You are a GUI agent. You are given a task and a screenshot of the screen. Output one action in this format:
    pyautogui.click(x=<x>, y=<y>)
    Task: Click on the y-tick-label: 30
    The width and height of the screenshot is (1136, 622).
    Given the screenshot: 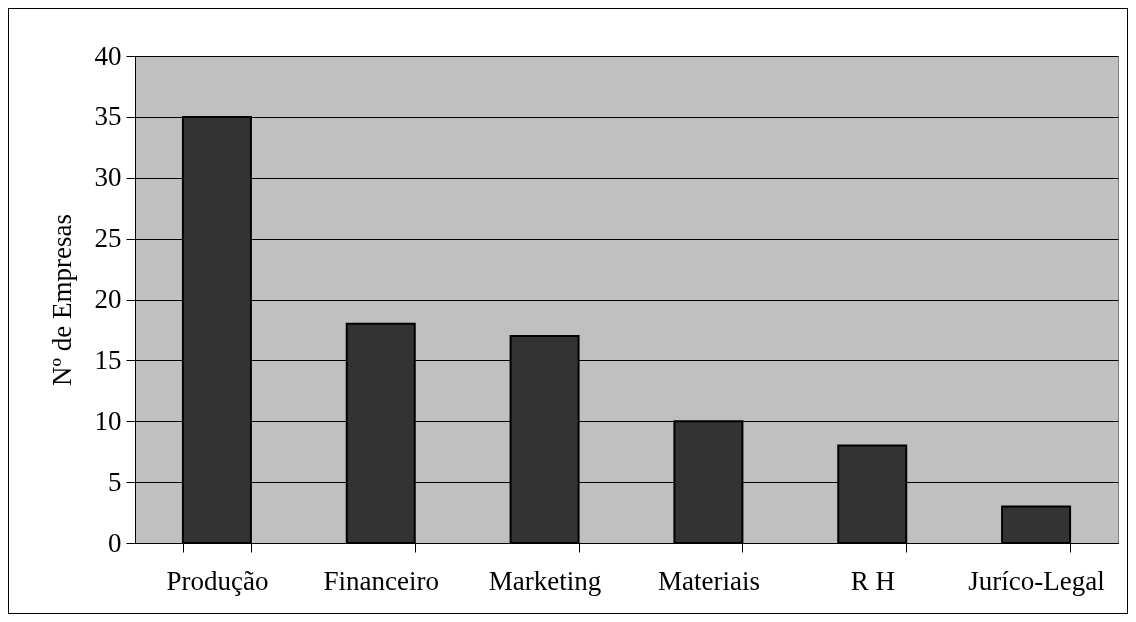 What is the action you would take?
    pyautogui.click(x=108, y=177)
    